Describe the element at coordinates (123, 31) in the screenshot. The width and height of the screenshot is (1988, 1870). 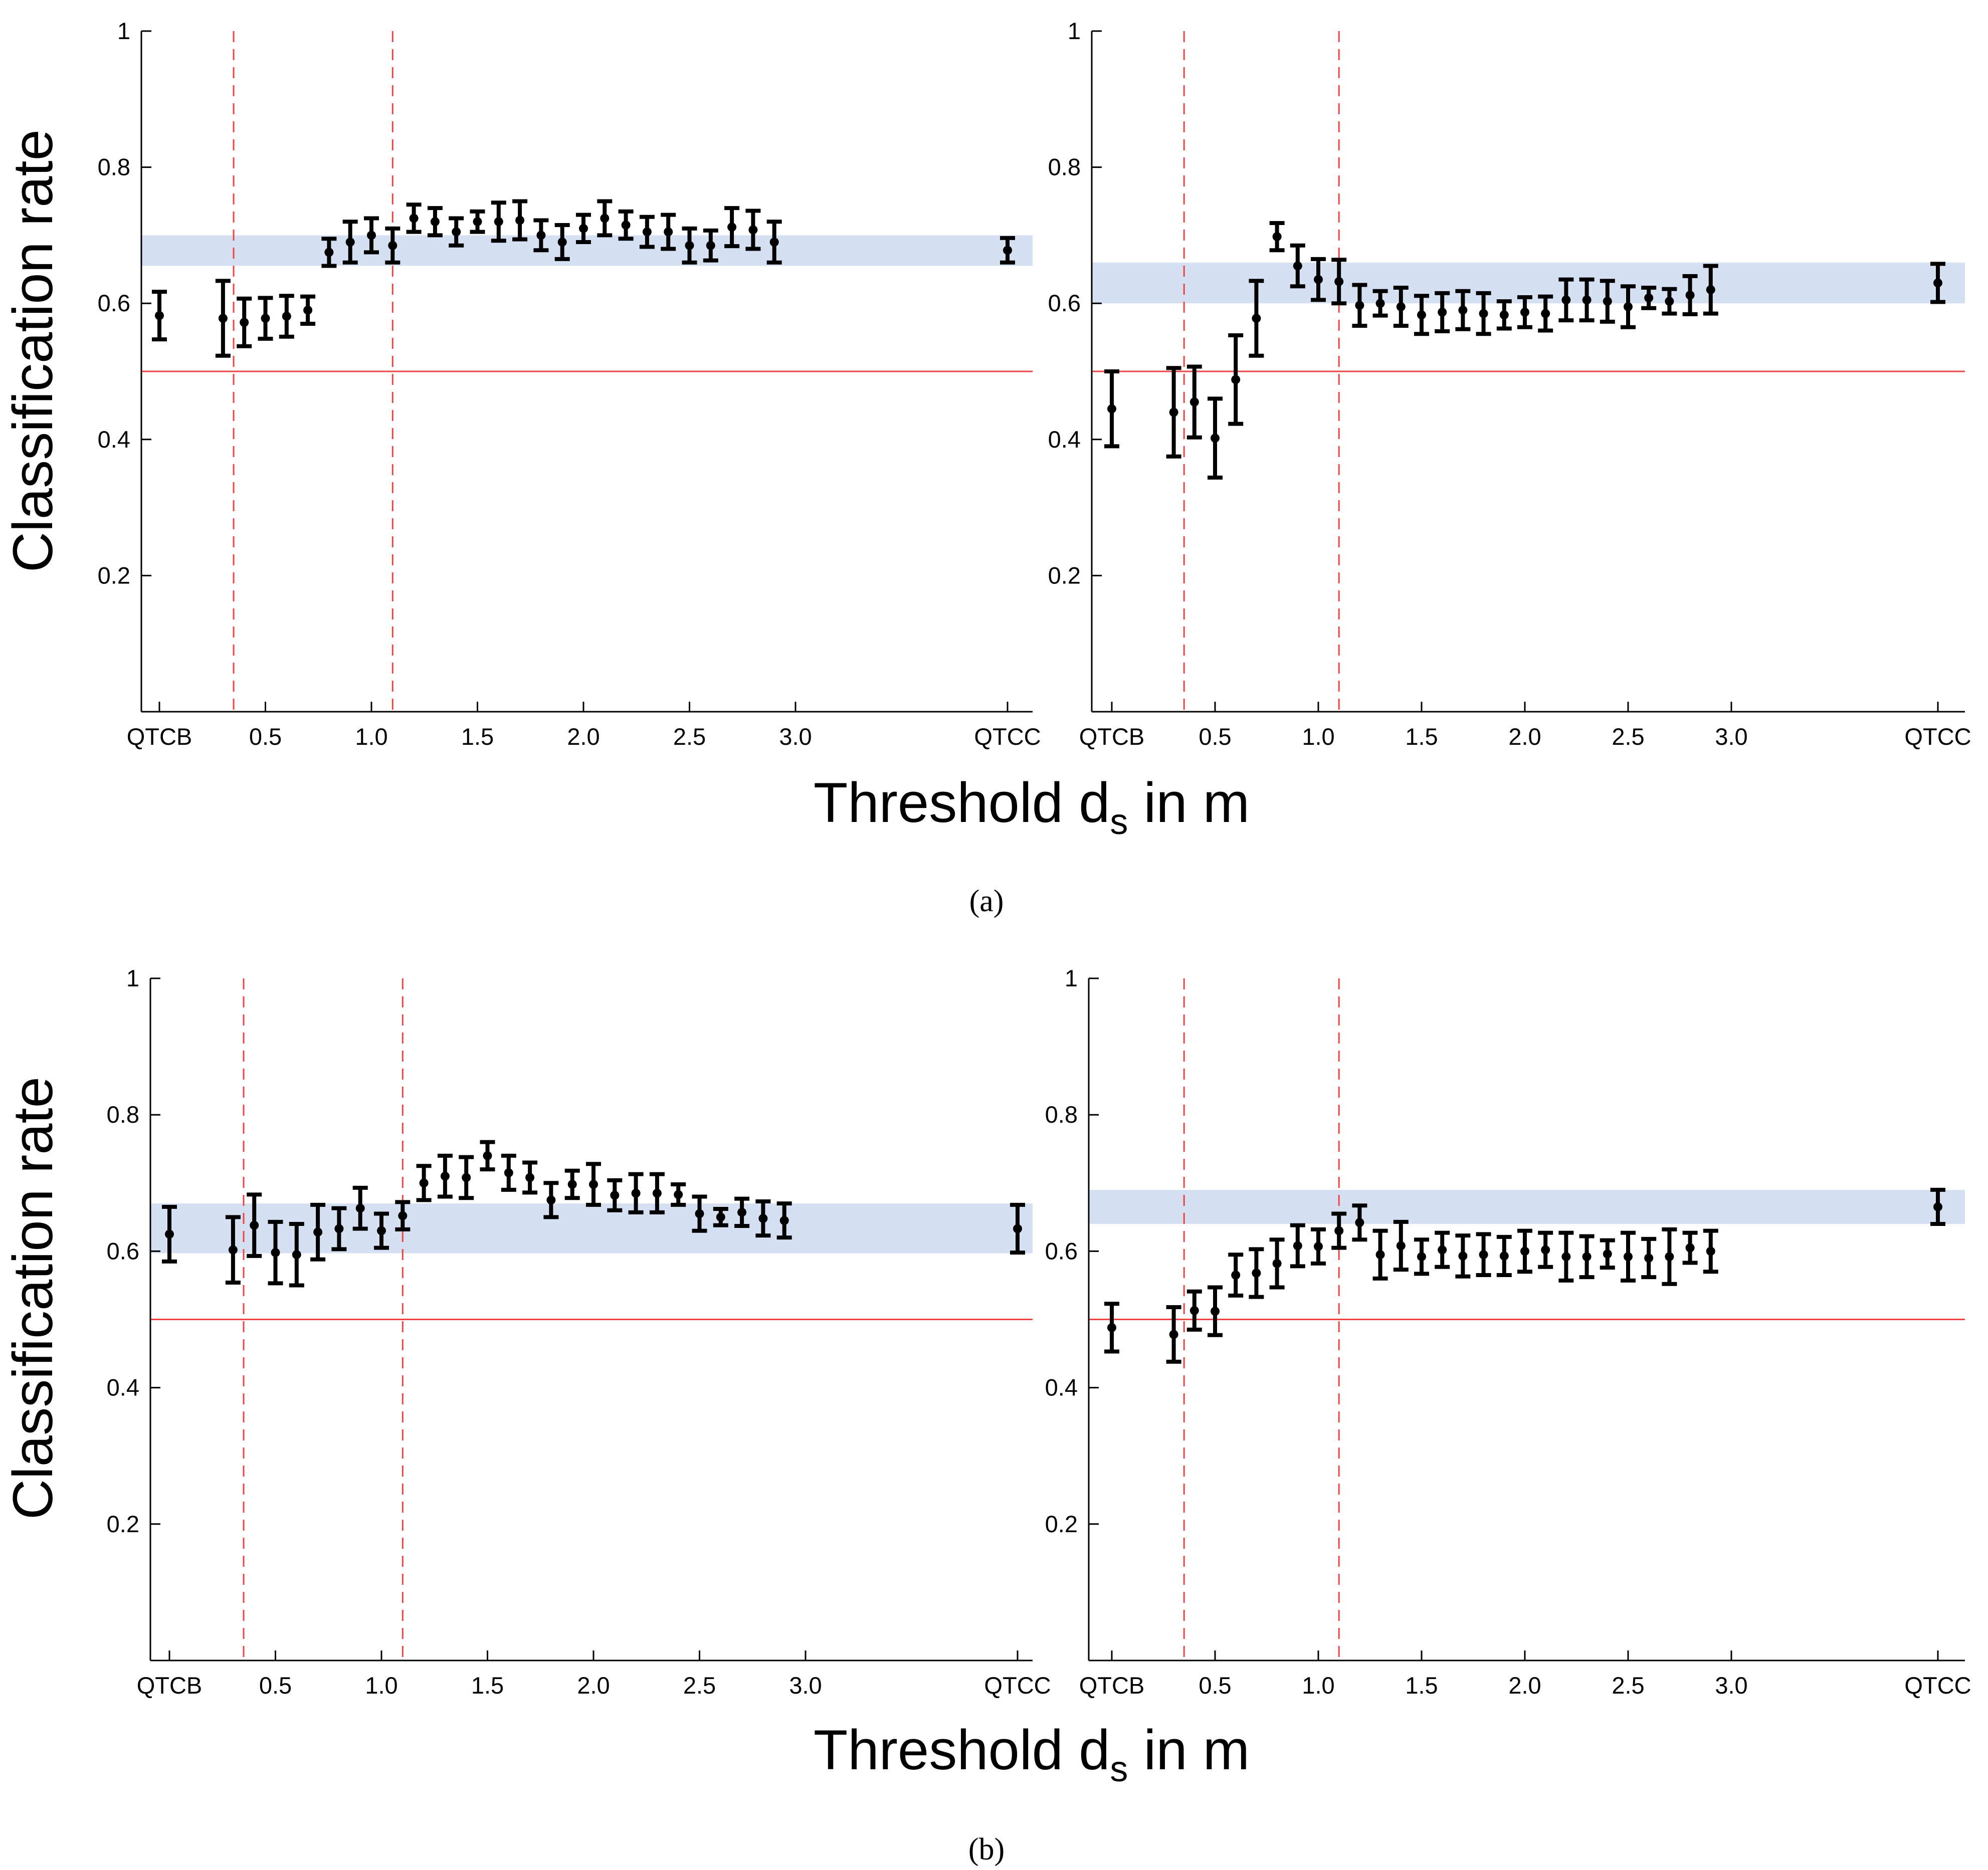
I see `y-tick-label: 1` at that location.